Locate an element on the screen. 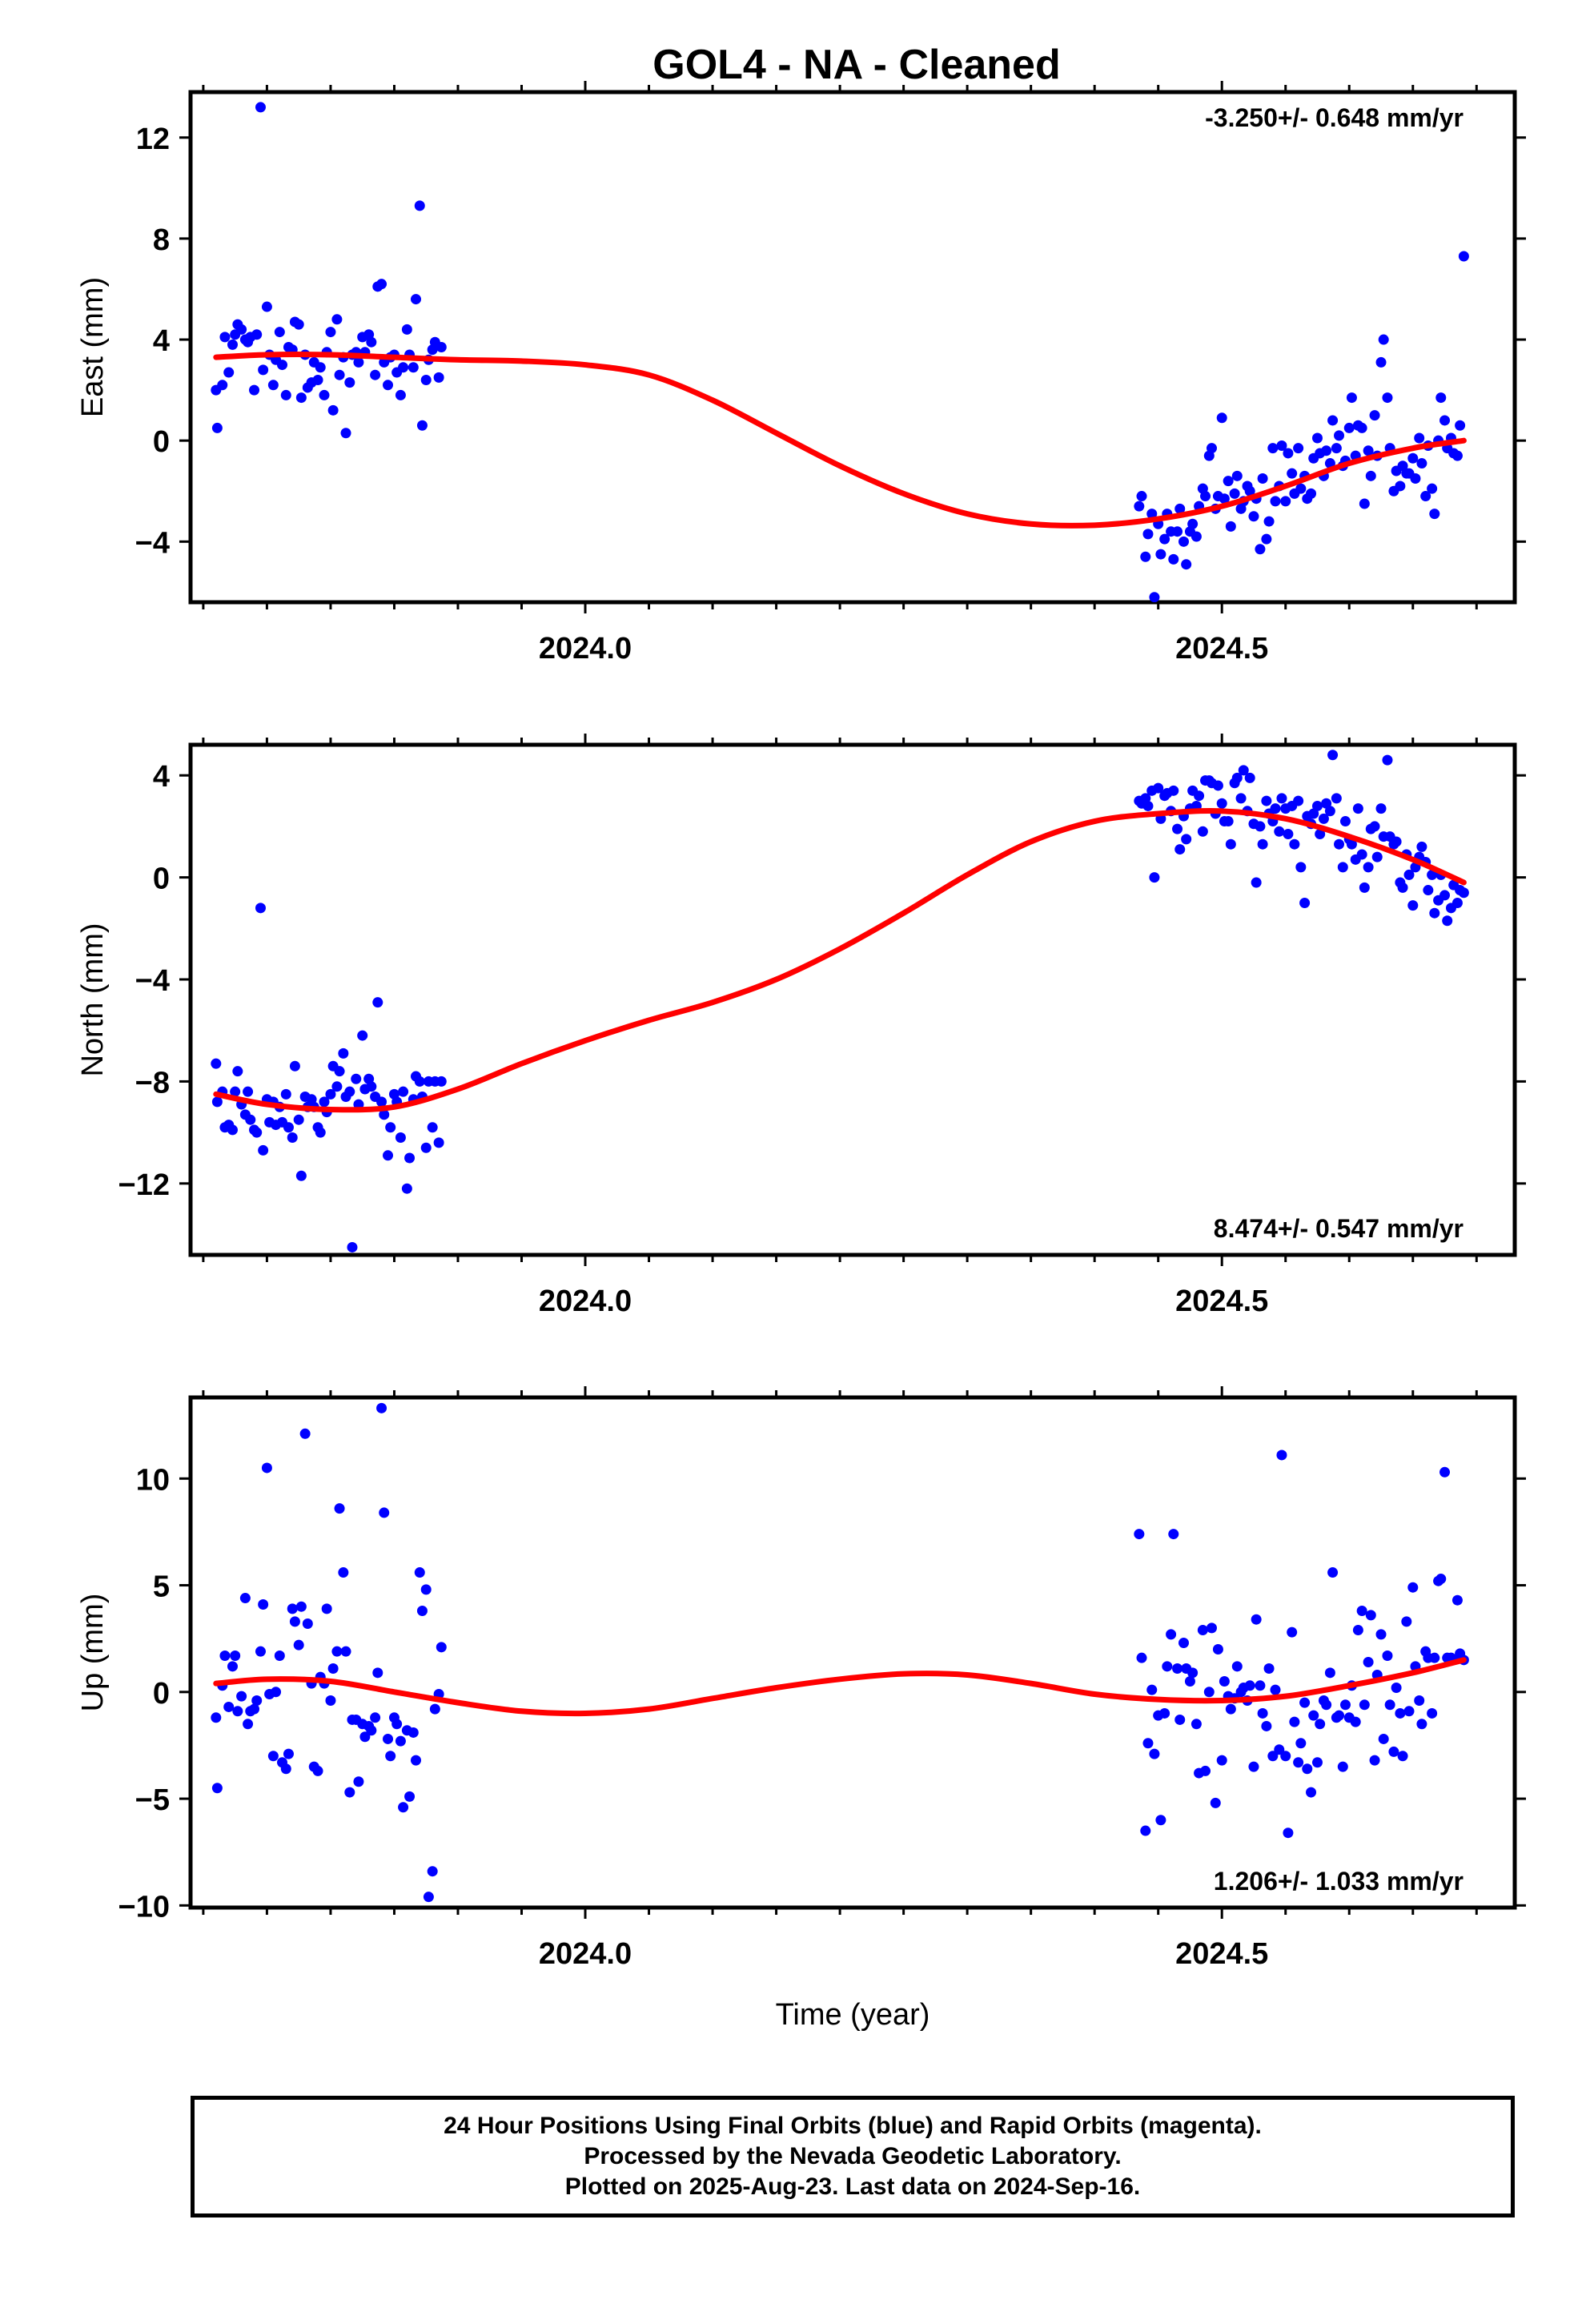 The image size is (1582, 2324). fit-line-north is located at coordinates (840, 961).